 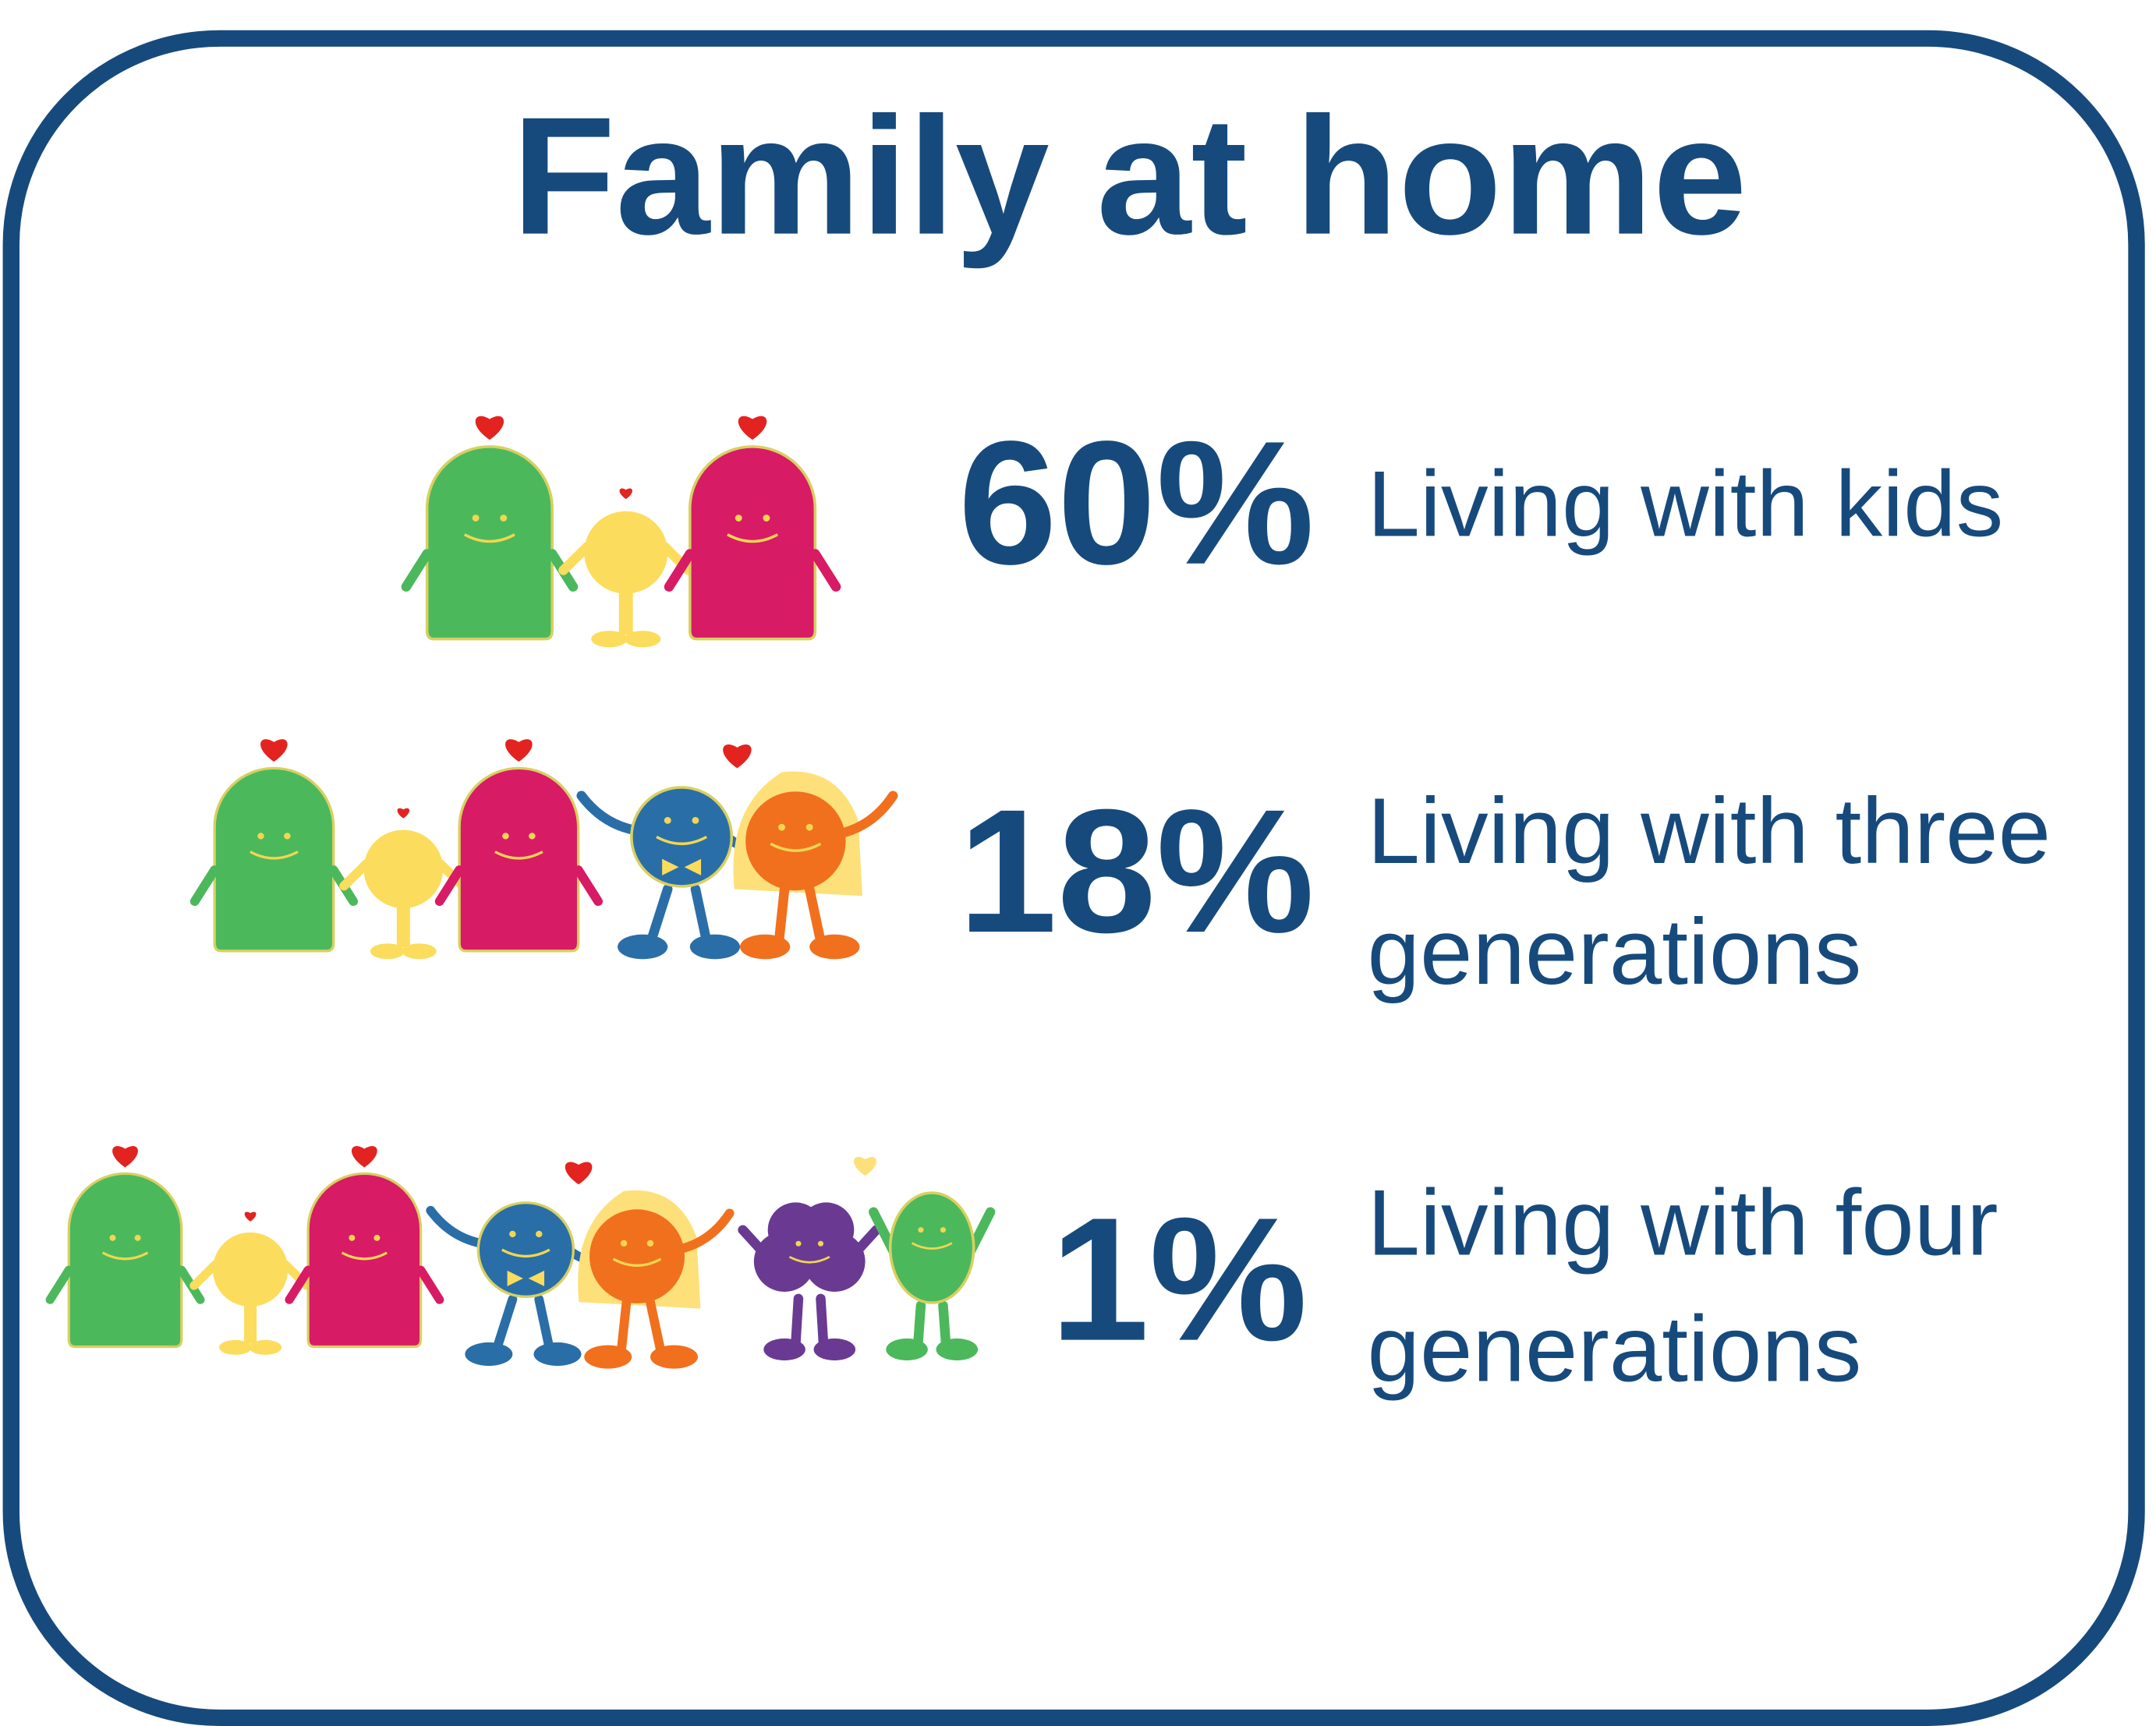 I want to click on percentage: 18%, so click(x=1137, y=871).